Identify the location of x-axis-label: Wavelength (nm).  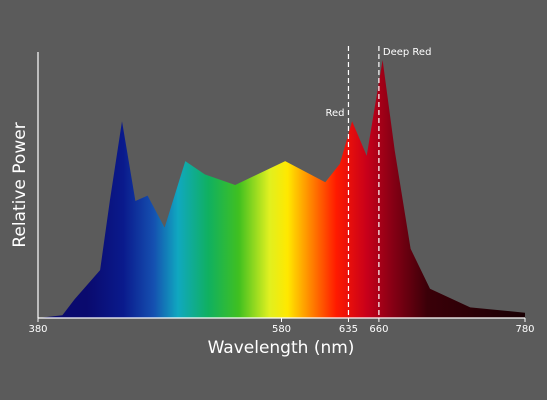
(281, 348).